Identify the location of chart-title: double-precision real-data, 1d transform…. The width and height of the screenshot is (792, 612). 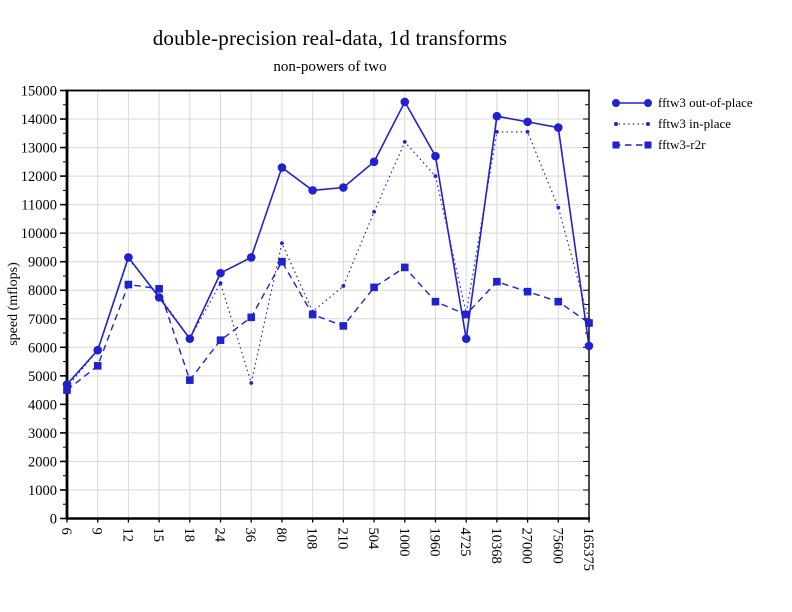
(330, 38).